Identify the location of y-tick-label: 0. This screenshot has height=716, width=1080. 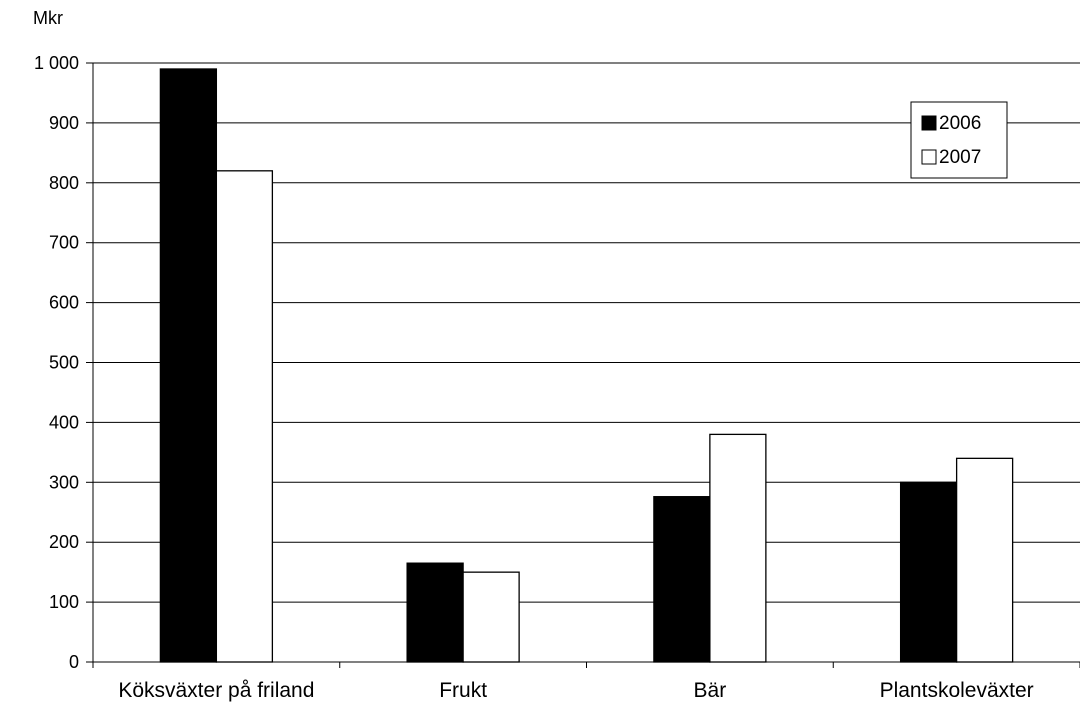
(74, 662).